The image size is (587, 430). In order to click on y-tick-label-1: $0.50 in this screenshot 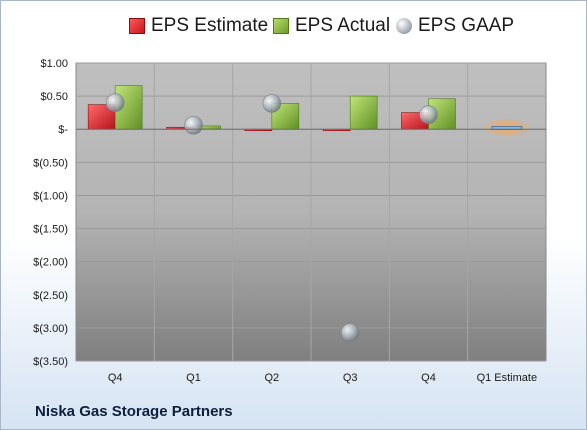, I will do `click(54, 97)`.